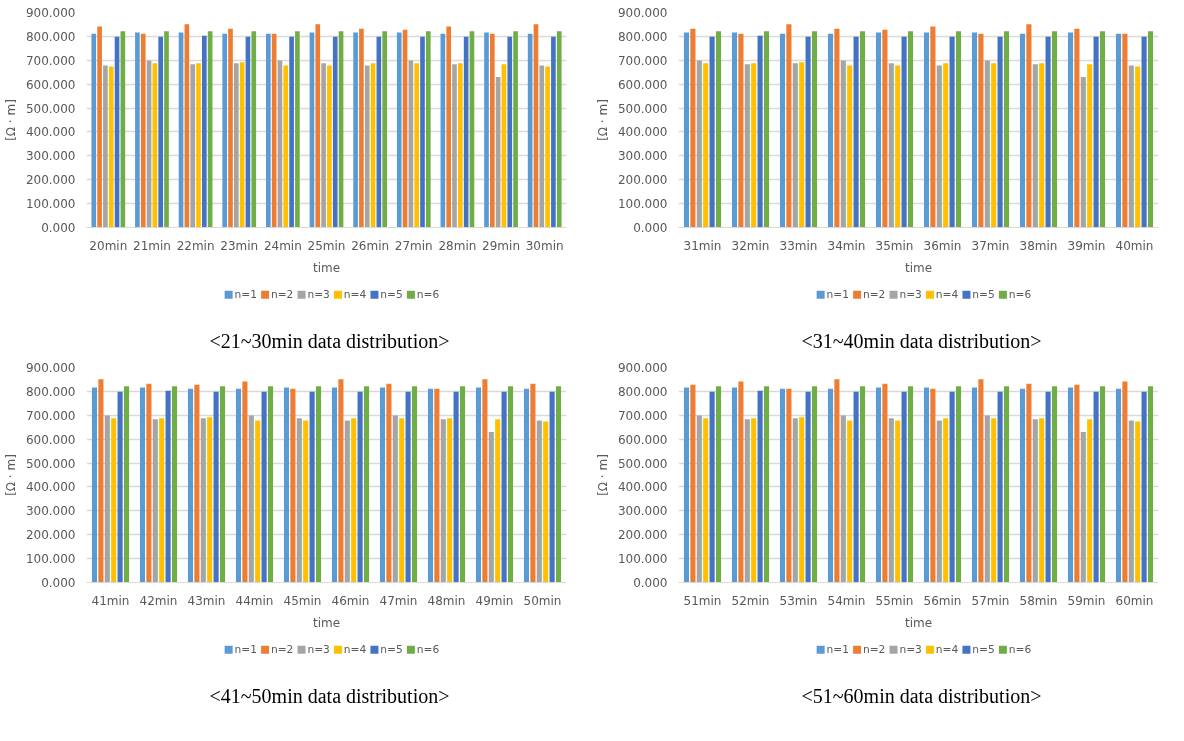  Describe the element at coordinates (910, 295) in the screenshot. I see `legend-label: n=3` at that location.